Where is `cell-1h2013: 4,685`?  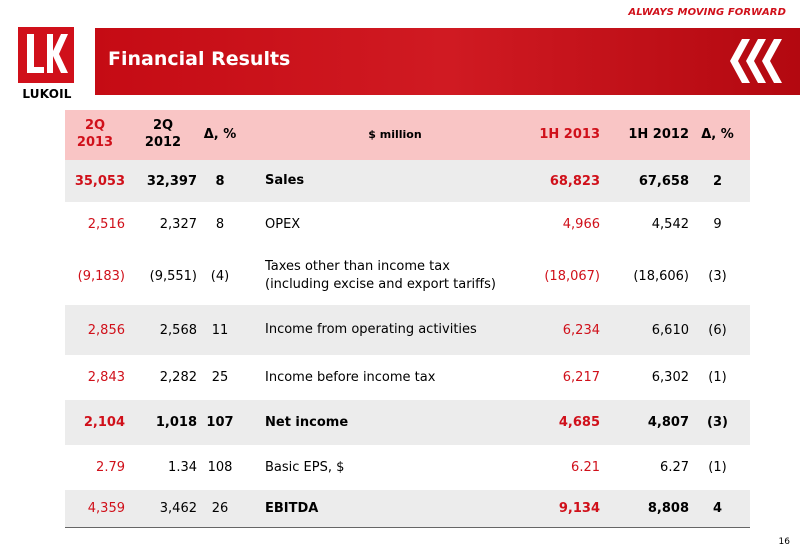 cell-1h2013: 4,685 is located at coordinates (579, 422).